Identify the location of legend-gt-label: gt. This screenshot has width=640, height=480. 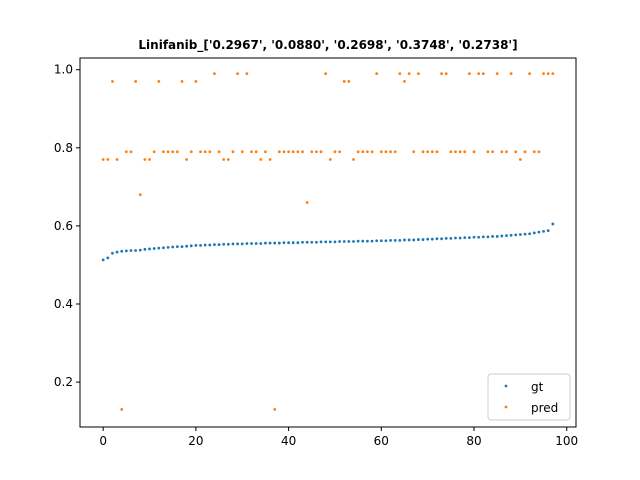
(537, 387).